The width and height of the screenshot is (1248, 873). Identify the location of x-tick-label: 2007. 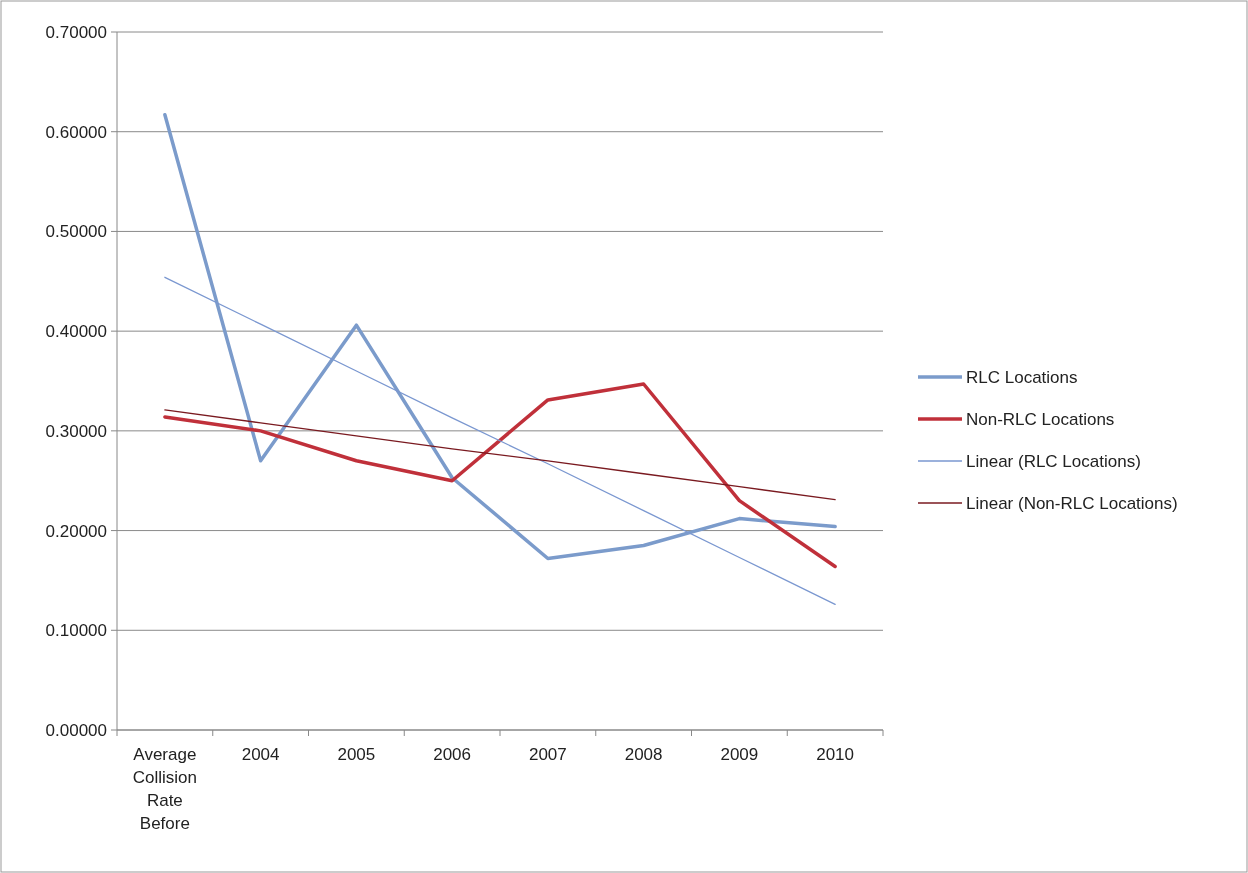
(547, 754).